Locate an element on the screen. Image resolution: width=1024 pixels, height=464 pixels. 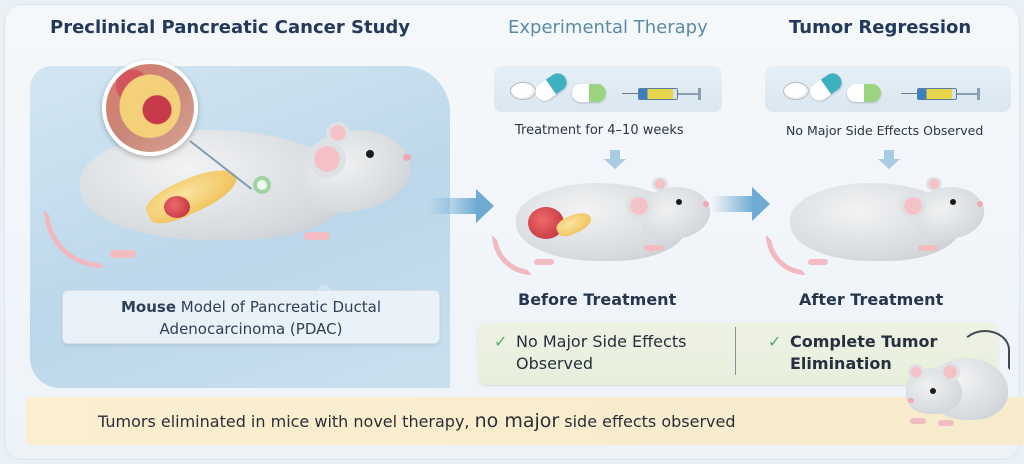
model-label-bold: Mouse is located at coordinates (149, 307).